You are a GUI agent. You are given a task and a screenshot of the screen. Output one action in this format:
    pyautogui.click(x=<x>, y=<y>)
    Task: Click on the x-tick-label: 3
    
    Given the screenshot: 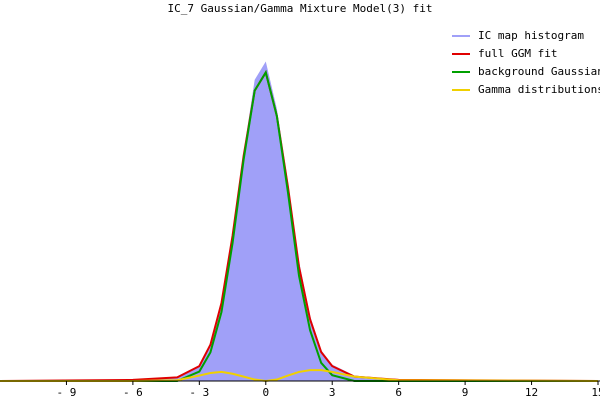 What is the action you would take?
    pyautogui.click(x=332, y=392)
    